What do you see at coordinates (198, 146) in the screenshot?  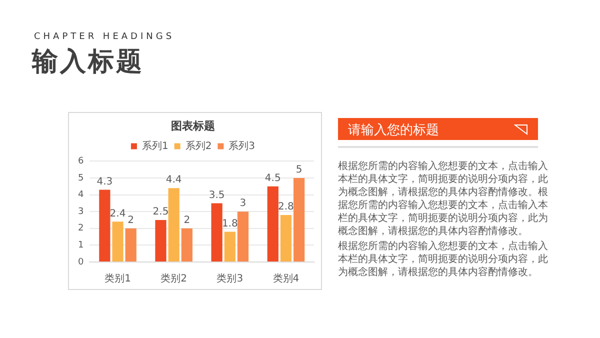 I see `legend-label: 系列2` at bounding box center [198, 146].